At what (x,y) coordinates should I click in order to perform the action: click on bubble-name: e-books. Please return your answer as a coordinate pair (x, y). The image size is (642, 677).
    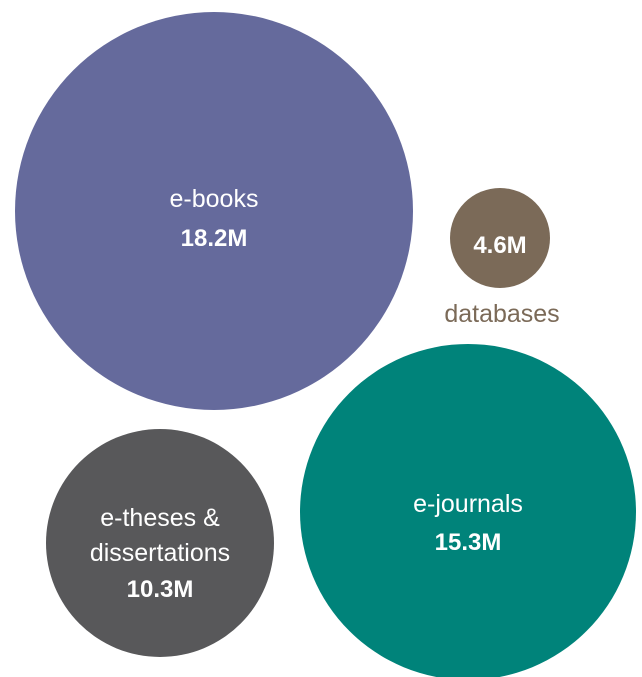
    Looking at the image, I should click on (214, 199).